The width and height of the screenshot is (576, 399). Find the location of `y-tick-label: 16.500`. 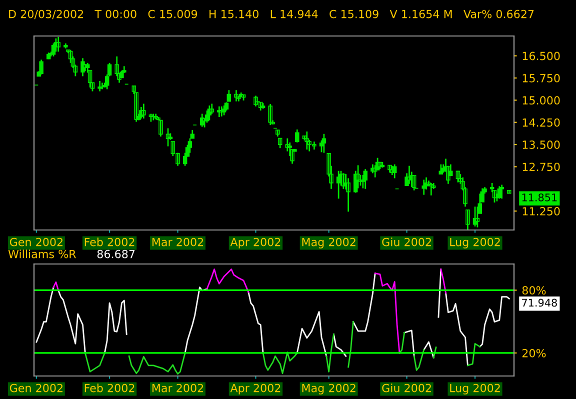

y-tick-label: 16.500 is located at coordinates (541, 56).